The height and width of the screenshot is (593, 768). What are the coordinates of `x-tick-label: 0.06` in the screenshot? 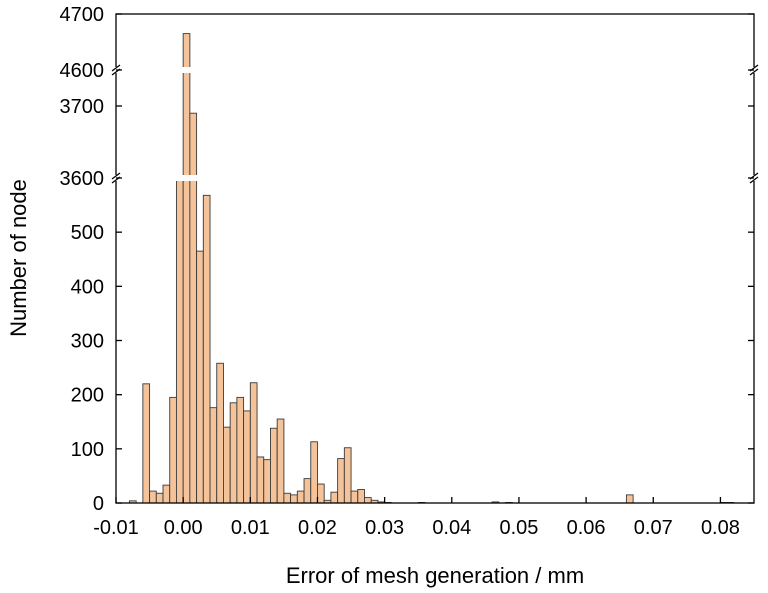 It's located at (586, 528).